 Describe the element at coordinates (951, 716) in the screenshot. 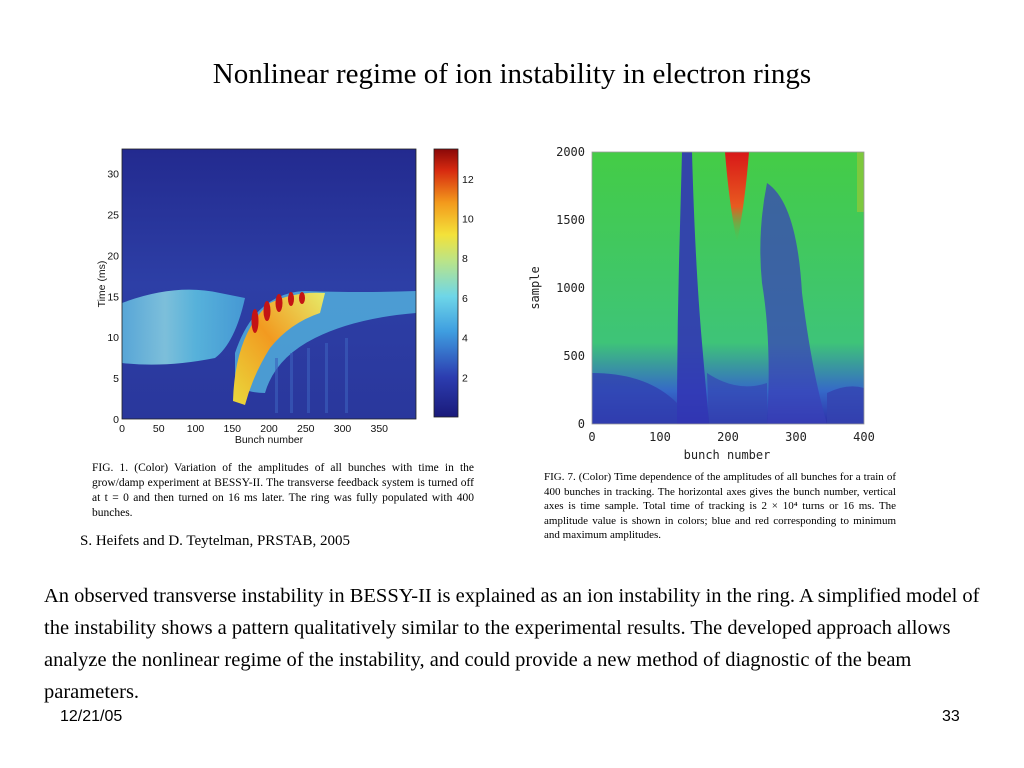

I see `page-number: 33` at that location.